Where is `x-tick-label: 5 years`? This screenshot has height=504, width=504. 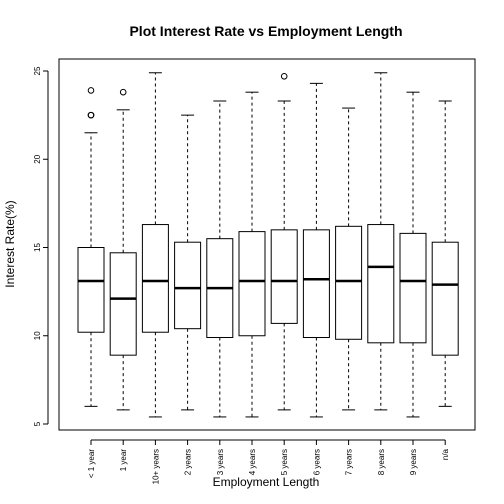 x-tick-label: 5 years is located at coordinates (284, 462).